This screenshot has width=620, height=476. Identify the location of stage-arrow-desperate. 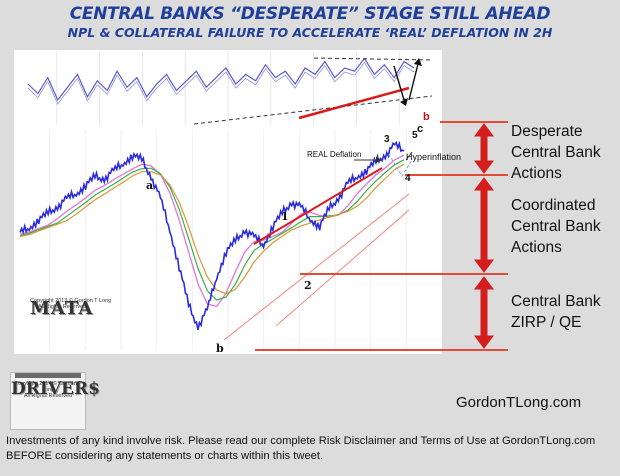
(484, 148).